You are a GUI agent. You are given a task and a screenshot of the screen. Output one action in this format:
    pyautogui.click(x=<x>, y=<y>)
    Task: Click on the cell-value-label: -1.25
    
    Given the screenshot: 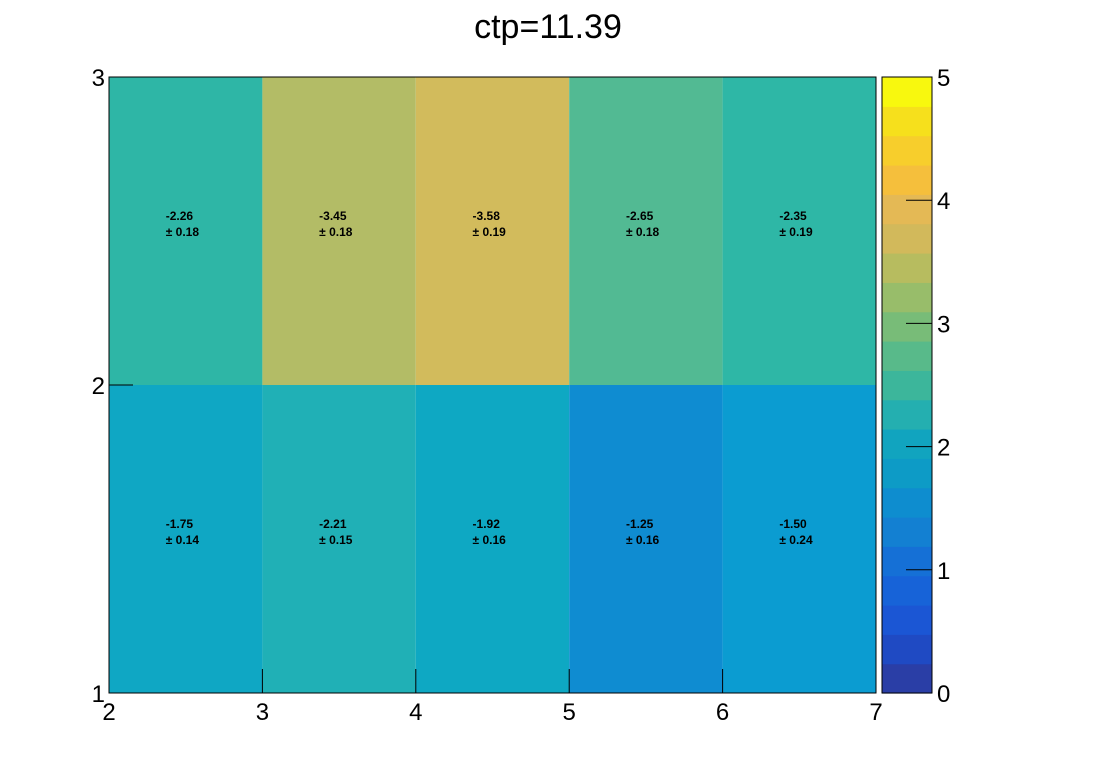 What is the action you would take?
    pyautogui.click(x=640, y=524)
    